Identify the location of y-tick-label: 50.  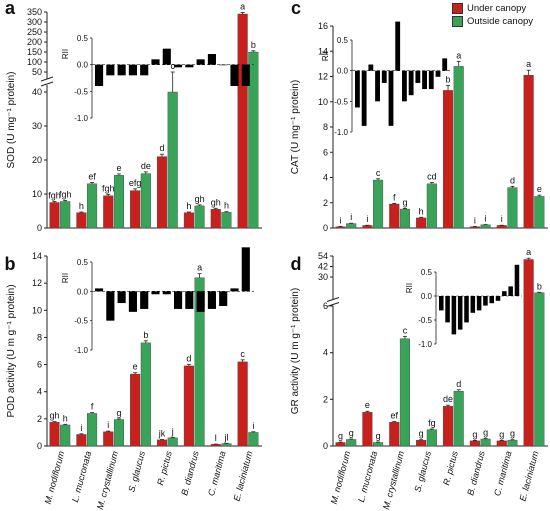
(37, 72).